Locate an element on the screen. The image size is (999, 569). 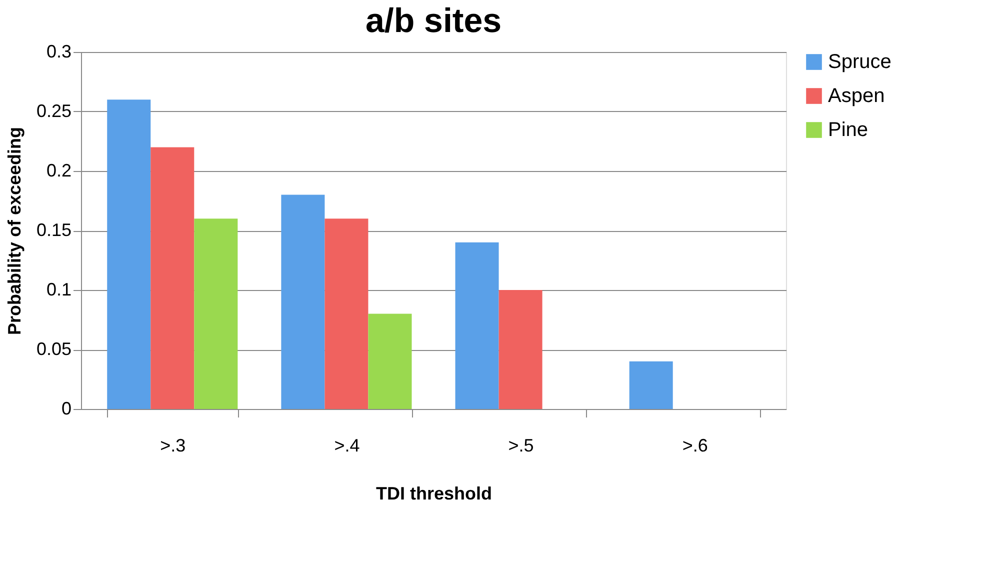
x-tick-label: >.5 is located at coordinates (521, 446).